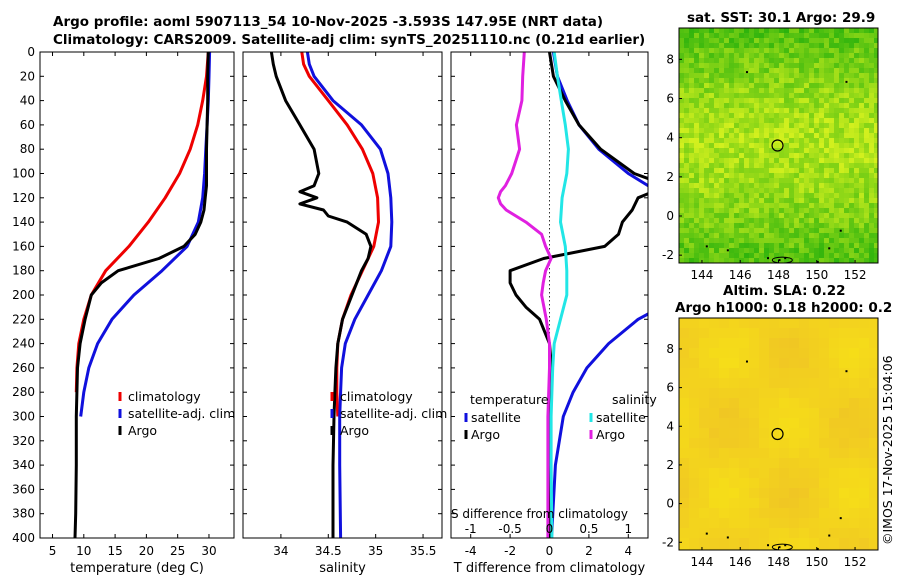  I want to click on y-tick-label: 260, so click(23, 368).